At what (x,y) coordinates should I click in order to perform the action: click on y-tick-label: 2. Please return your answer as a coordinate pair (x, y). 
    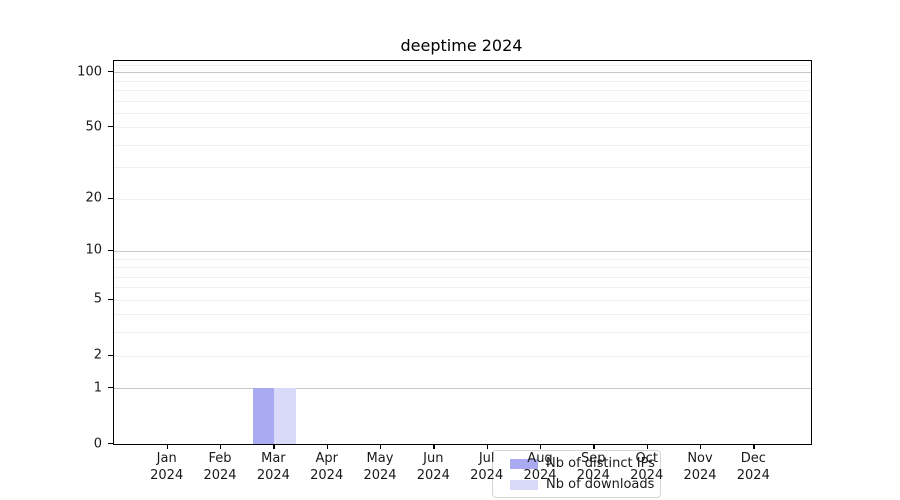
    Looking at the image, I should click on (97, 355).